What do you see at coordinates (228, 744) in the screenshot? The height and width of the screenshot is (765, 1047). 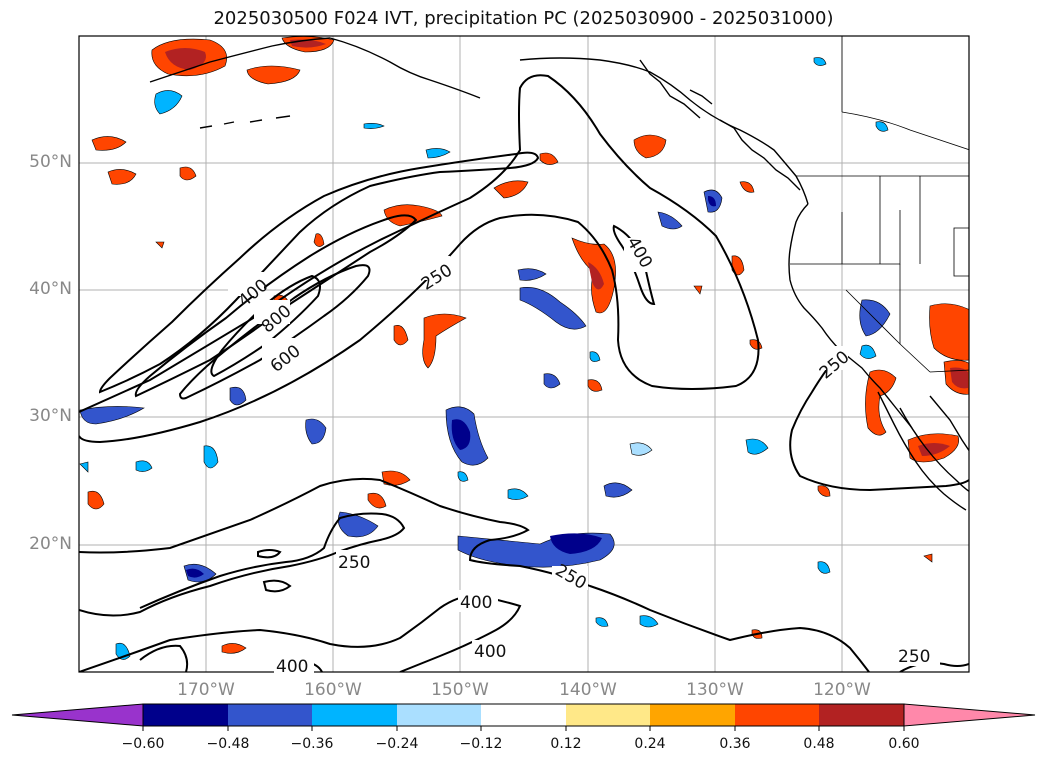 I see `colorbar-tick-label: −0.48` at bounding box center [228, 744].